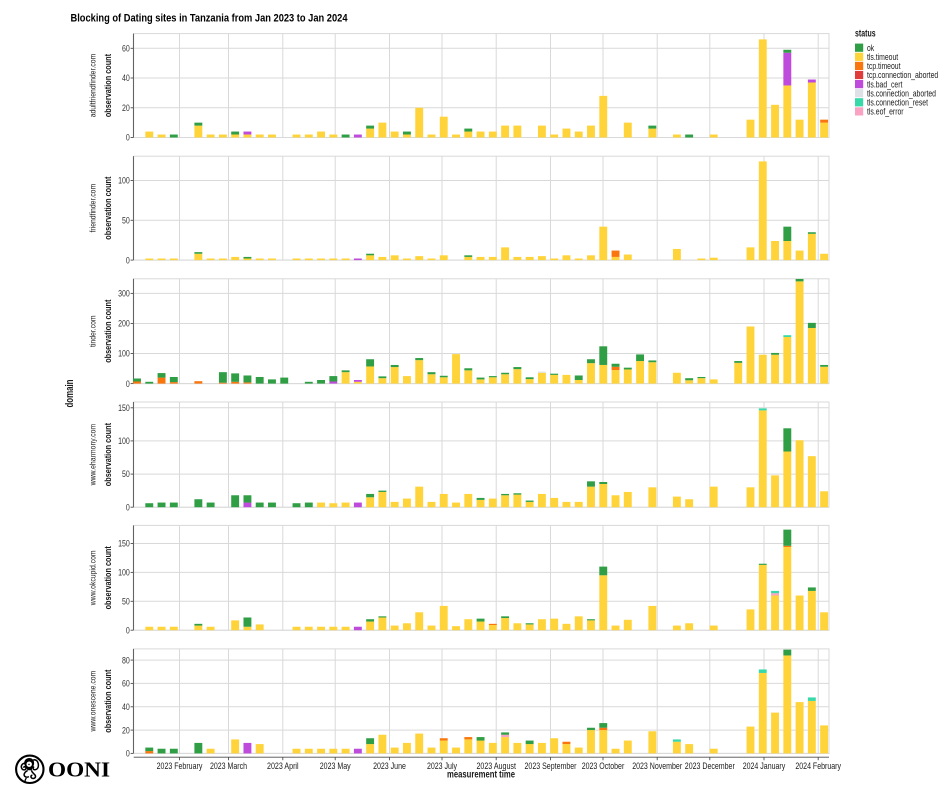 Image resolution: width=938 pixels, height=805 pixels. Describe the element at coordinates (818, 766) in the screenshot. I see `svg-text: 2024 February` at that location.